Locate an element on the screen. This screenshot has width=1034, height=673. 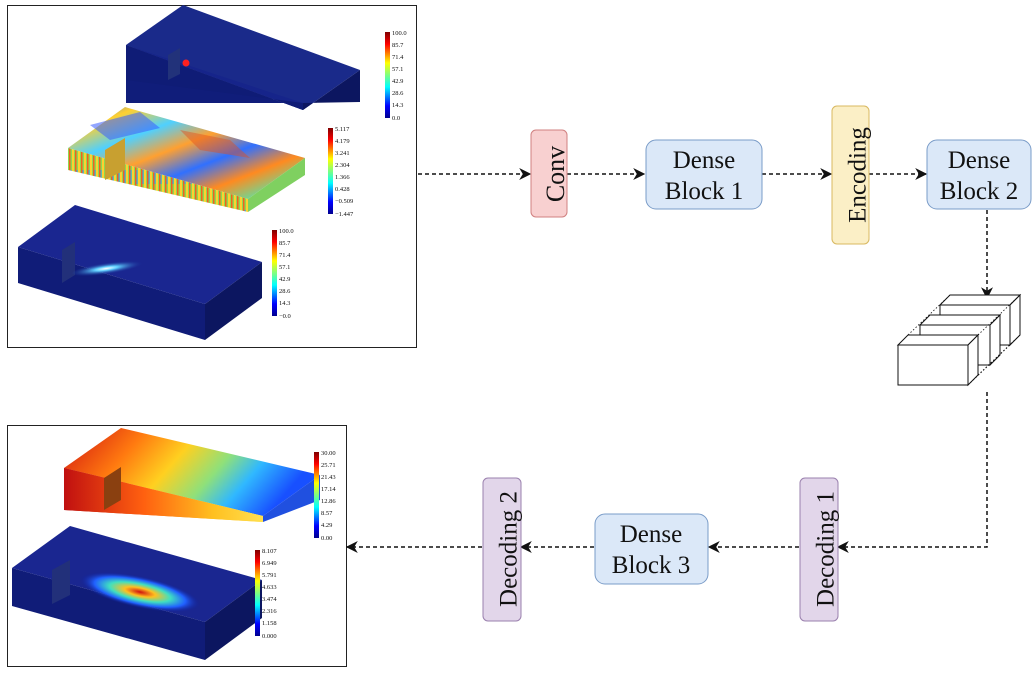
output-colorbar-2-tick: 2.316 is located at coordinates (269, 611).